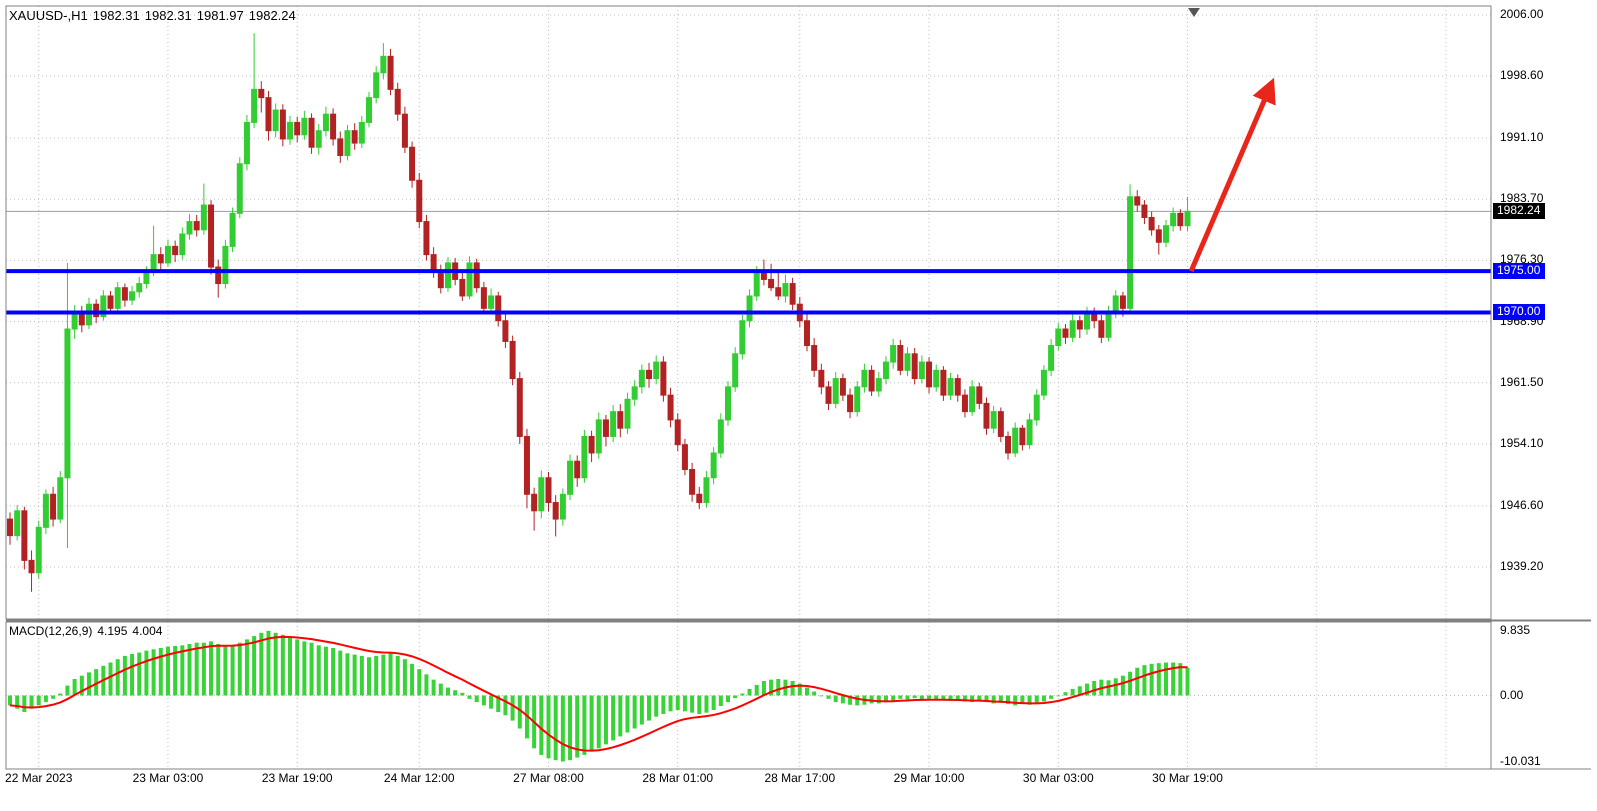  What do you see at coordinates (1232, 175) in the screenshot?
I see `trend-arrow` at bounding box center [1232, 175].